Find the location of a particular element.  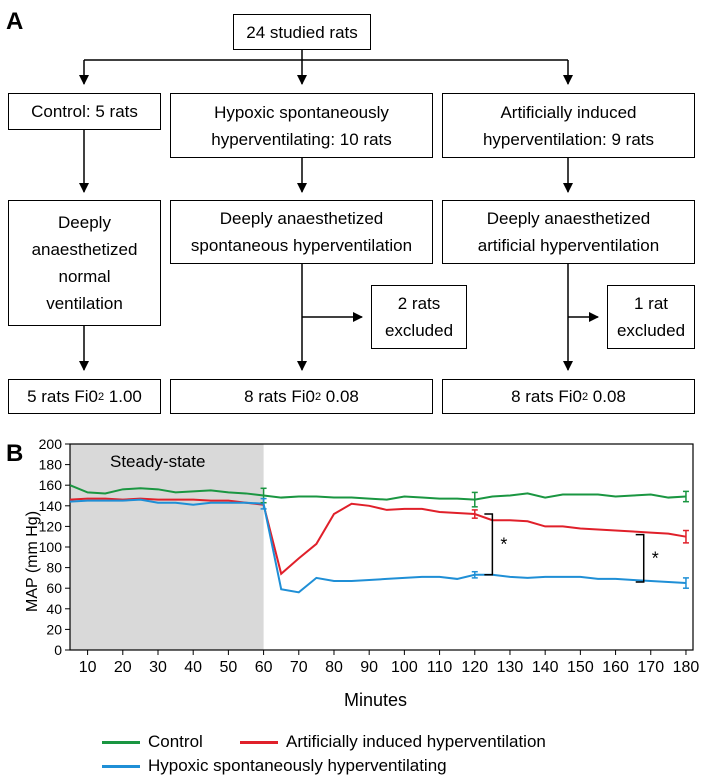

x-tick-label: 50 is located at coordinates (228, 667).